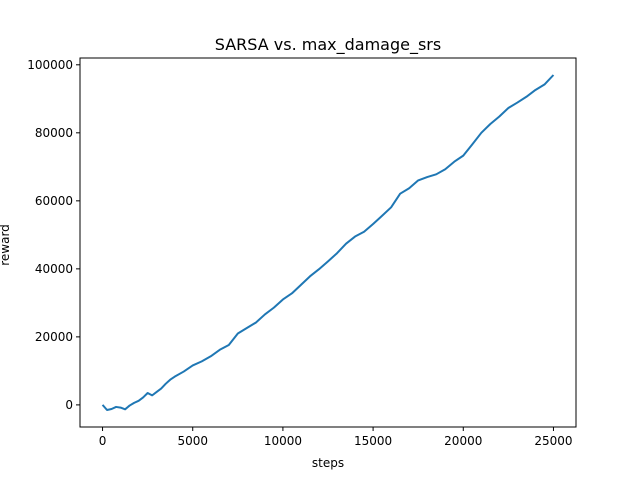 This screenshot has height=480, width=640. Describe the element at coordinates (463, 441) in the screenshot. I see `x-tick-label: 20000` at that location.